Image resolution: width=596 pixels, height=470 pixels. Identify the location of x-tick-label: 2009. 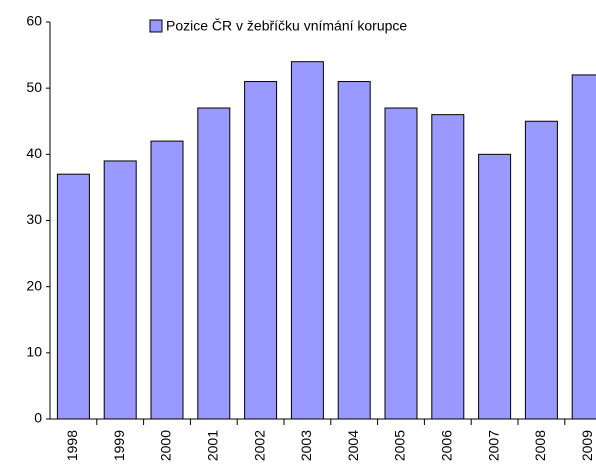
(587, 445).